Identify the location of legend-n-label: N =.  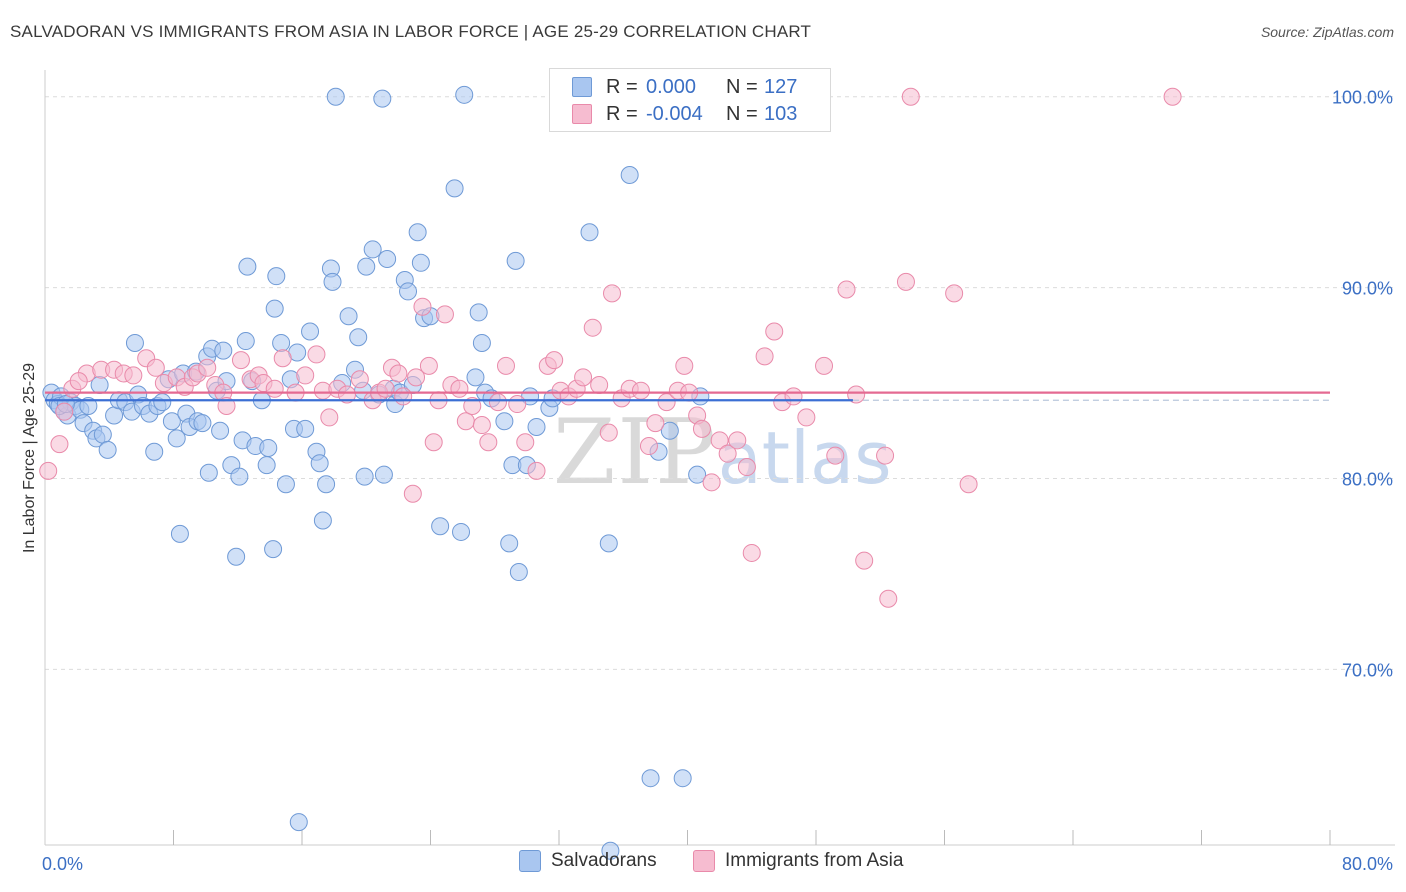
(742, 86).